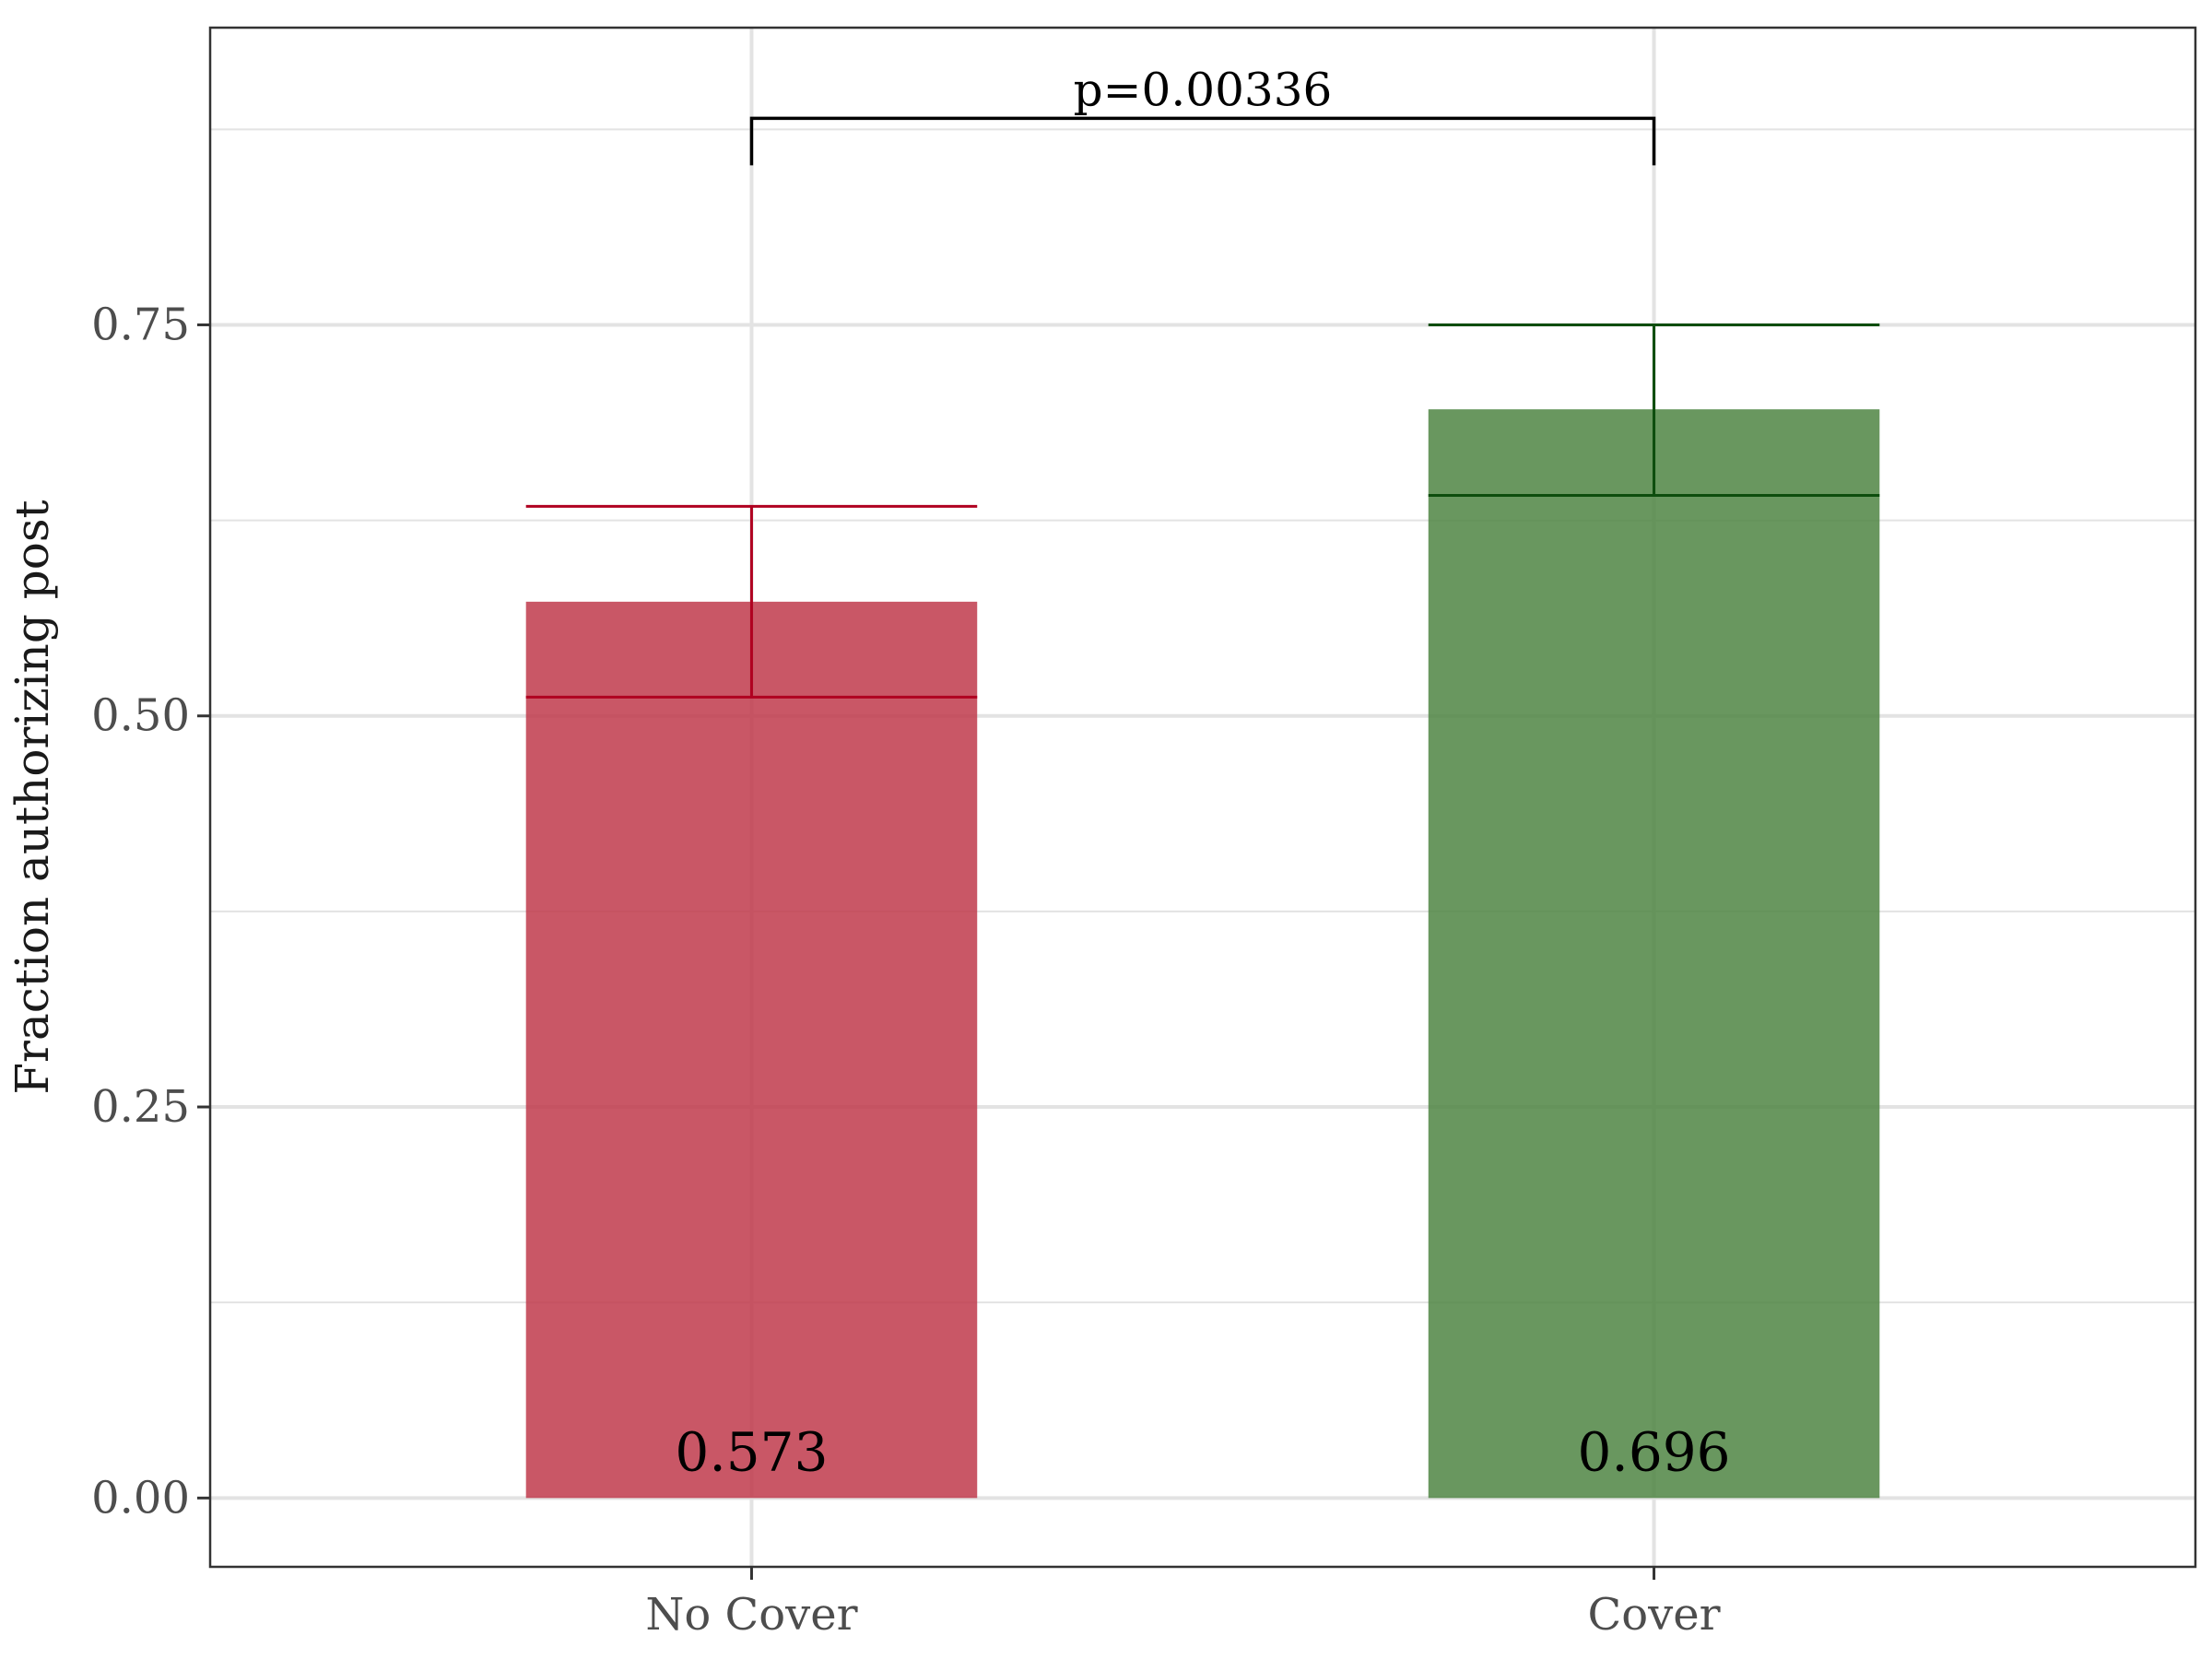  I want to click on x-tick-label: No Cover, so click(751, 1615).